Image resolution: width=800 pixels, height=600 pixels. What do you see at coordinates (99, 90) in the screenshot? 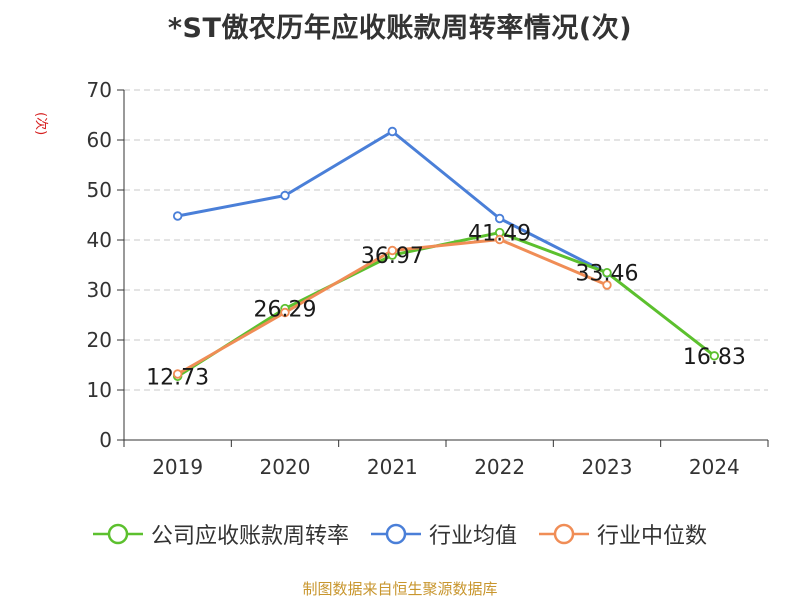
I see `y-tick-label: 70` at bounding box center [99, 90].